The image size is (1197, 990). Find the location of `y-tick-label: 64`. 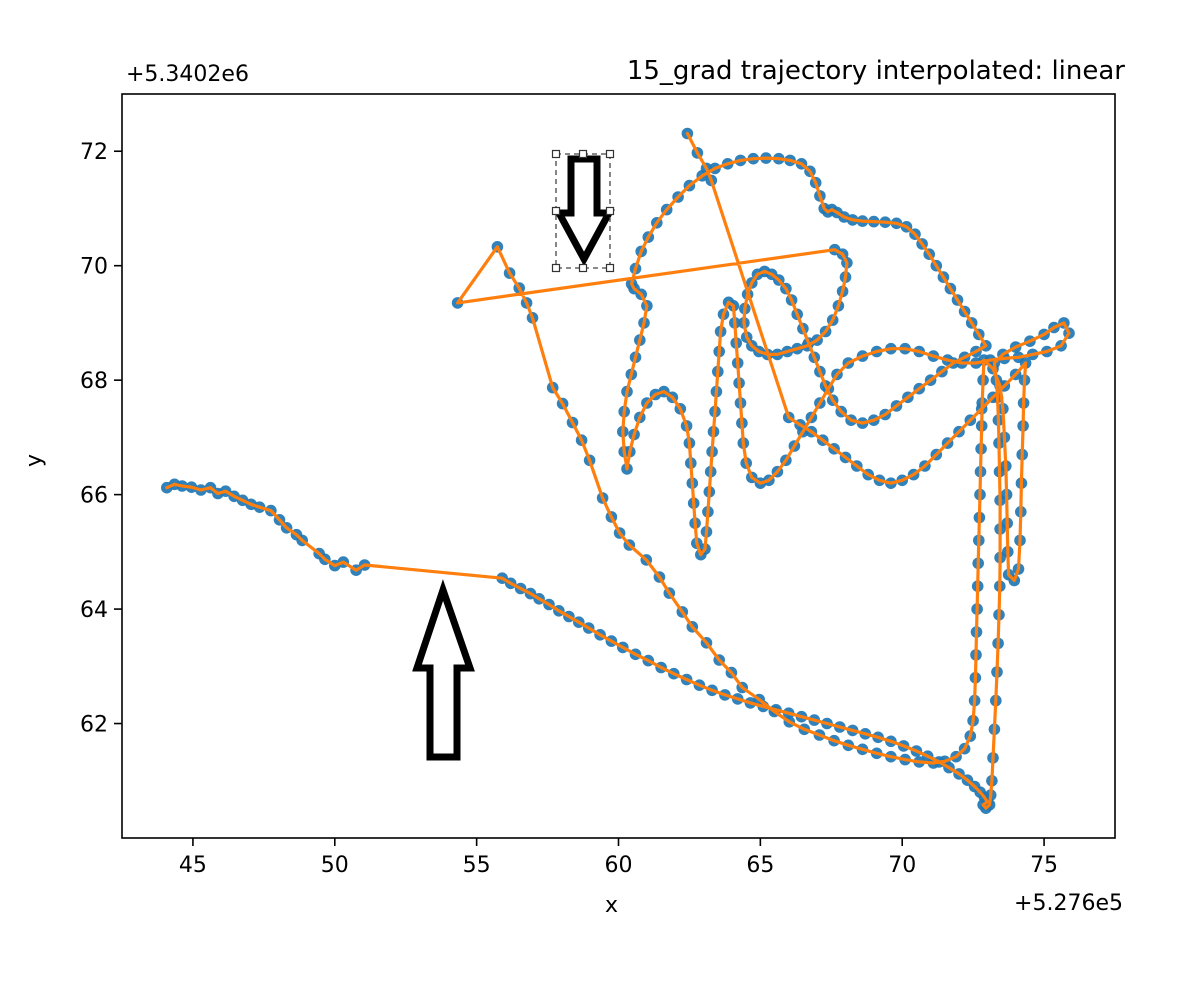

y-tick-label: 64 is located at coordinates (94, 610).